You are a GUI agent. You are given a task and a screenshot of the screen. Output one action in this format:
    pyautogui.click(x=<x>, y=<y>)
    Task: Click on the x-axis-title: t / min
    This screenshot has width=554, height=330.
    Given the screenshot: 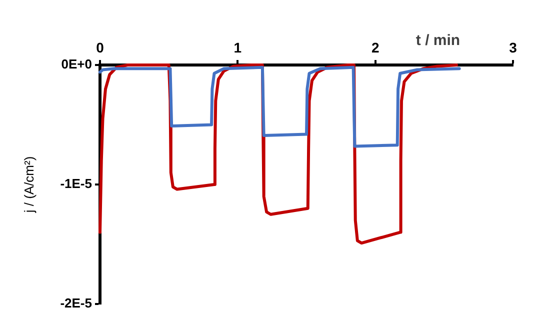 What is the action you would take?
    pyautogui.click(x=438, y=41)
    